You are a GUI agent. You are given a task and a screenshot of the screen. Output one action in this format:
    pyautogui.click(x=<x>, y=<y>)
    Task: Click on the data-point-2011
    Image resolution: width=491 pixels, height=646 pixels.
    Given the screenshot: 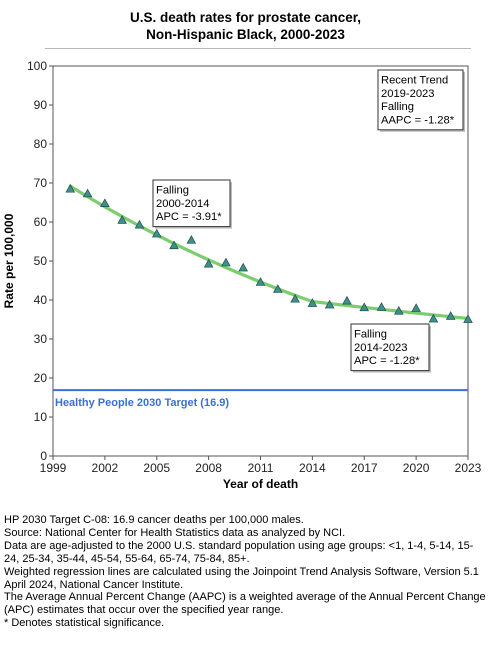 What is the action you would take?
    pyautogui.click(x=260, y=281)
    